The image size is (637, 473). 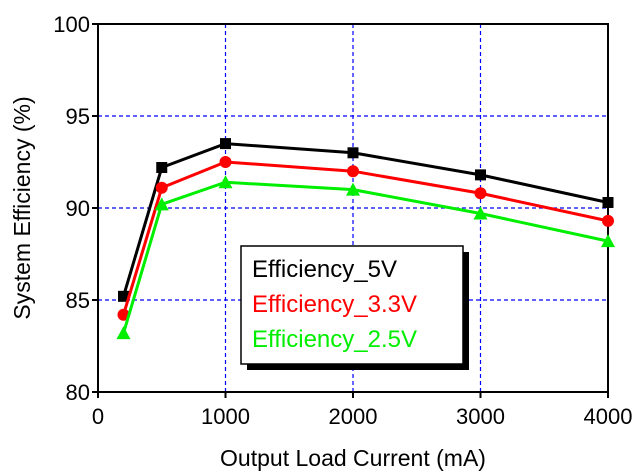 What do you see at coordinates (78, 300) in the screenshot?
I see `y-tick-label: 85` at bounding box center [78, 300].